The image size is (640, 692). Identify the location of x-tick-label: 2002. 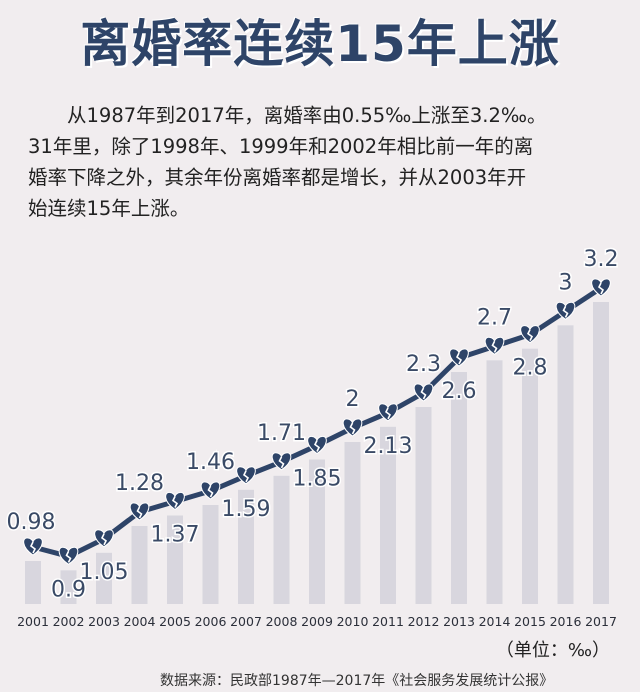
(69, 621).